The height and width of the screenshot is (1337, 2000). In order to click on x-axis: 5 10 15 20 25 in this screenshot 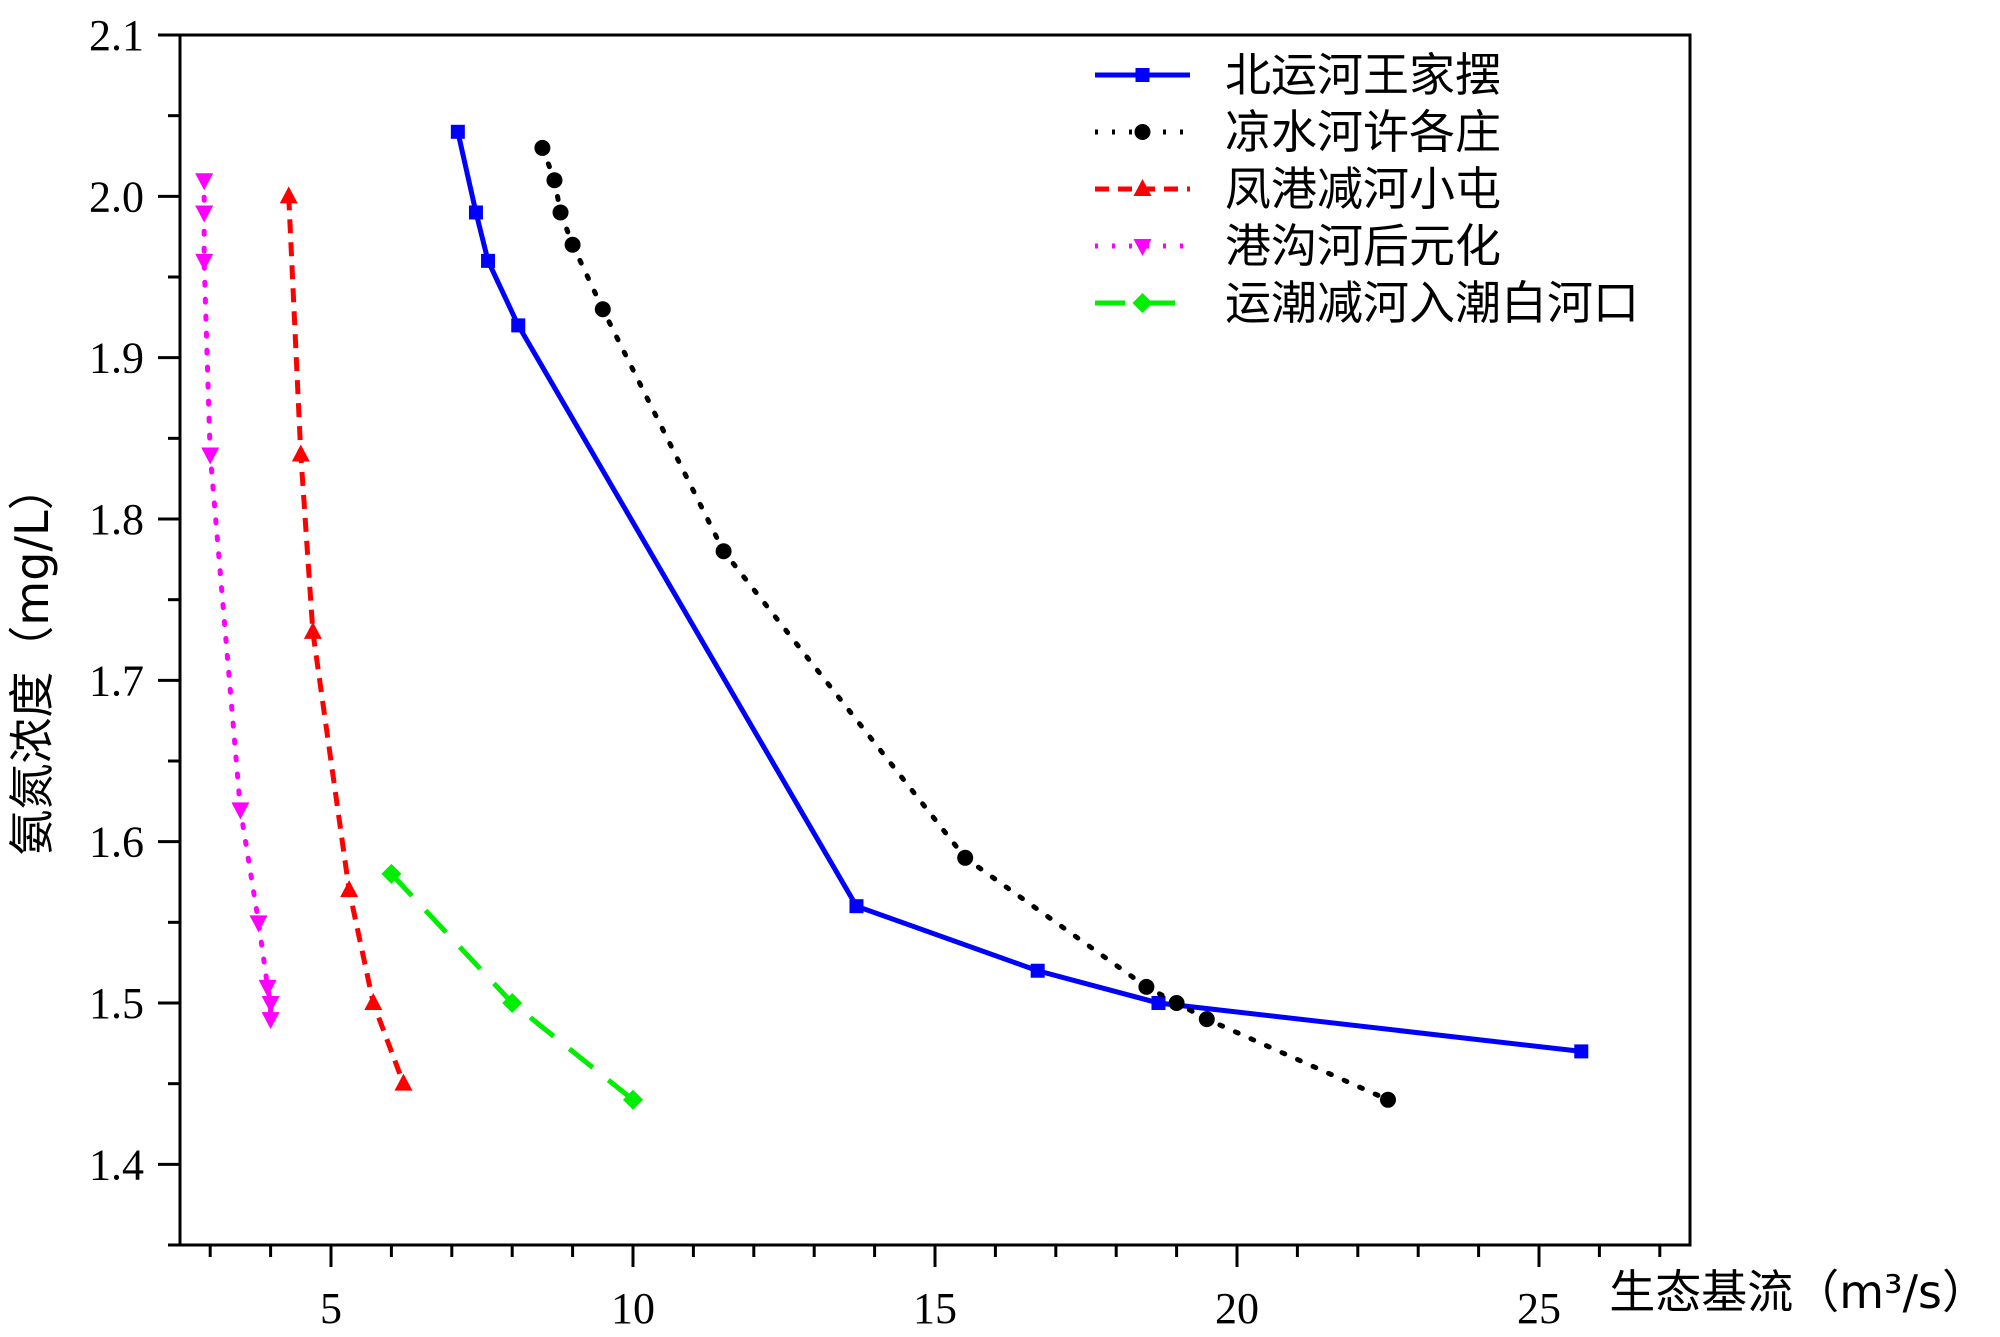, I will do `click(935, 1289)`.